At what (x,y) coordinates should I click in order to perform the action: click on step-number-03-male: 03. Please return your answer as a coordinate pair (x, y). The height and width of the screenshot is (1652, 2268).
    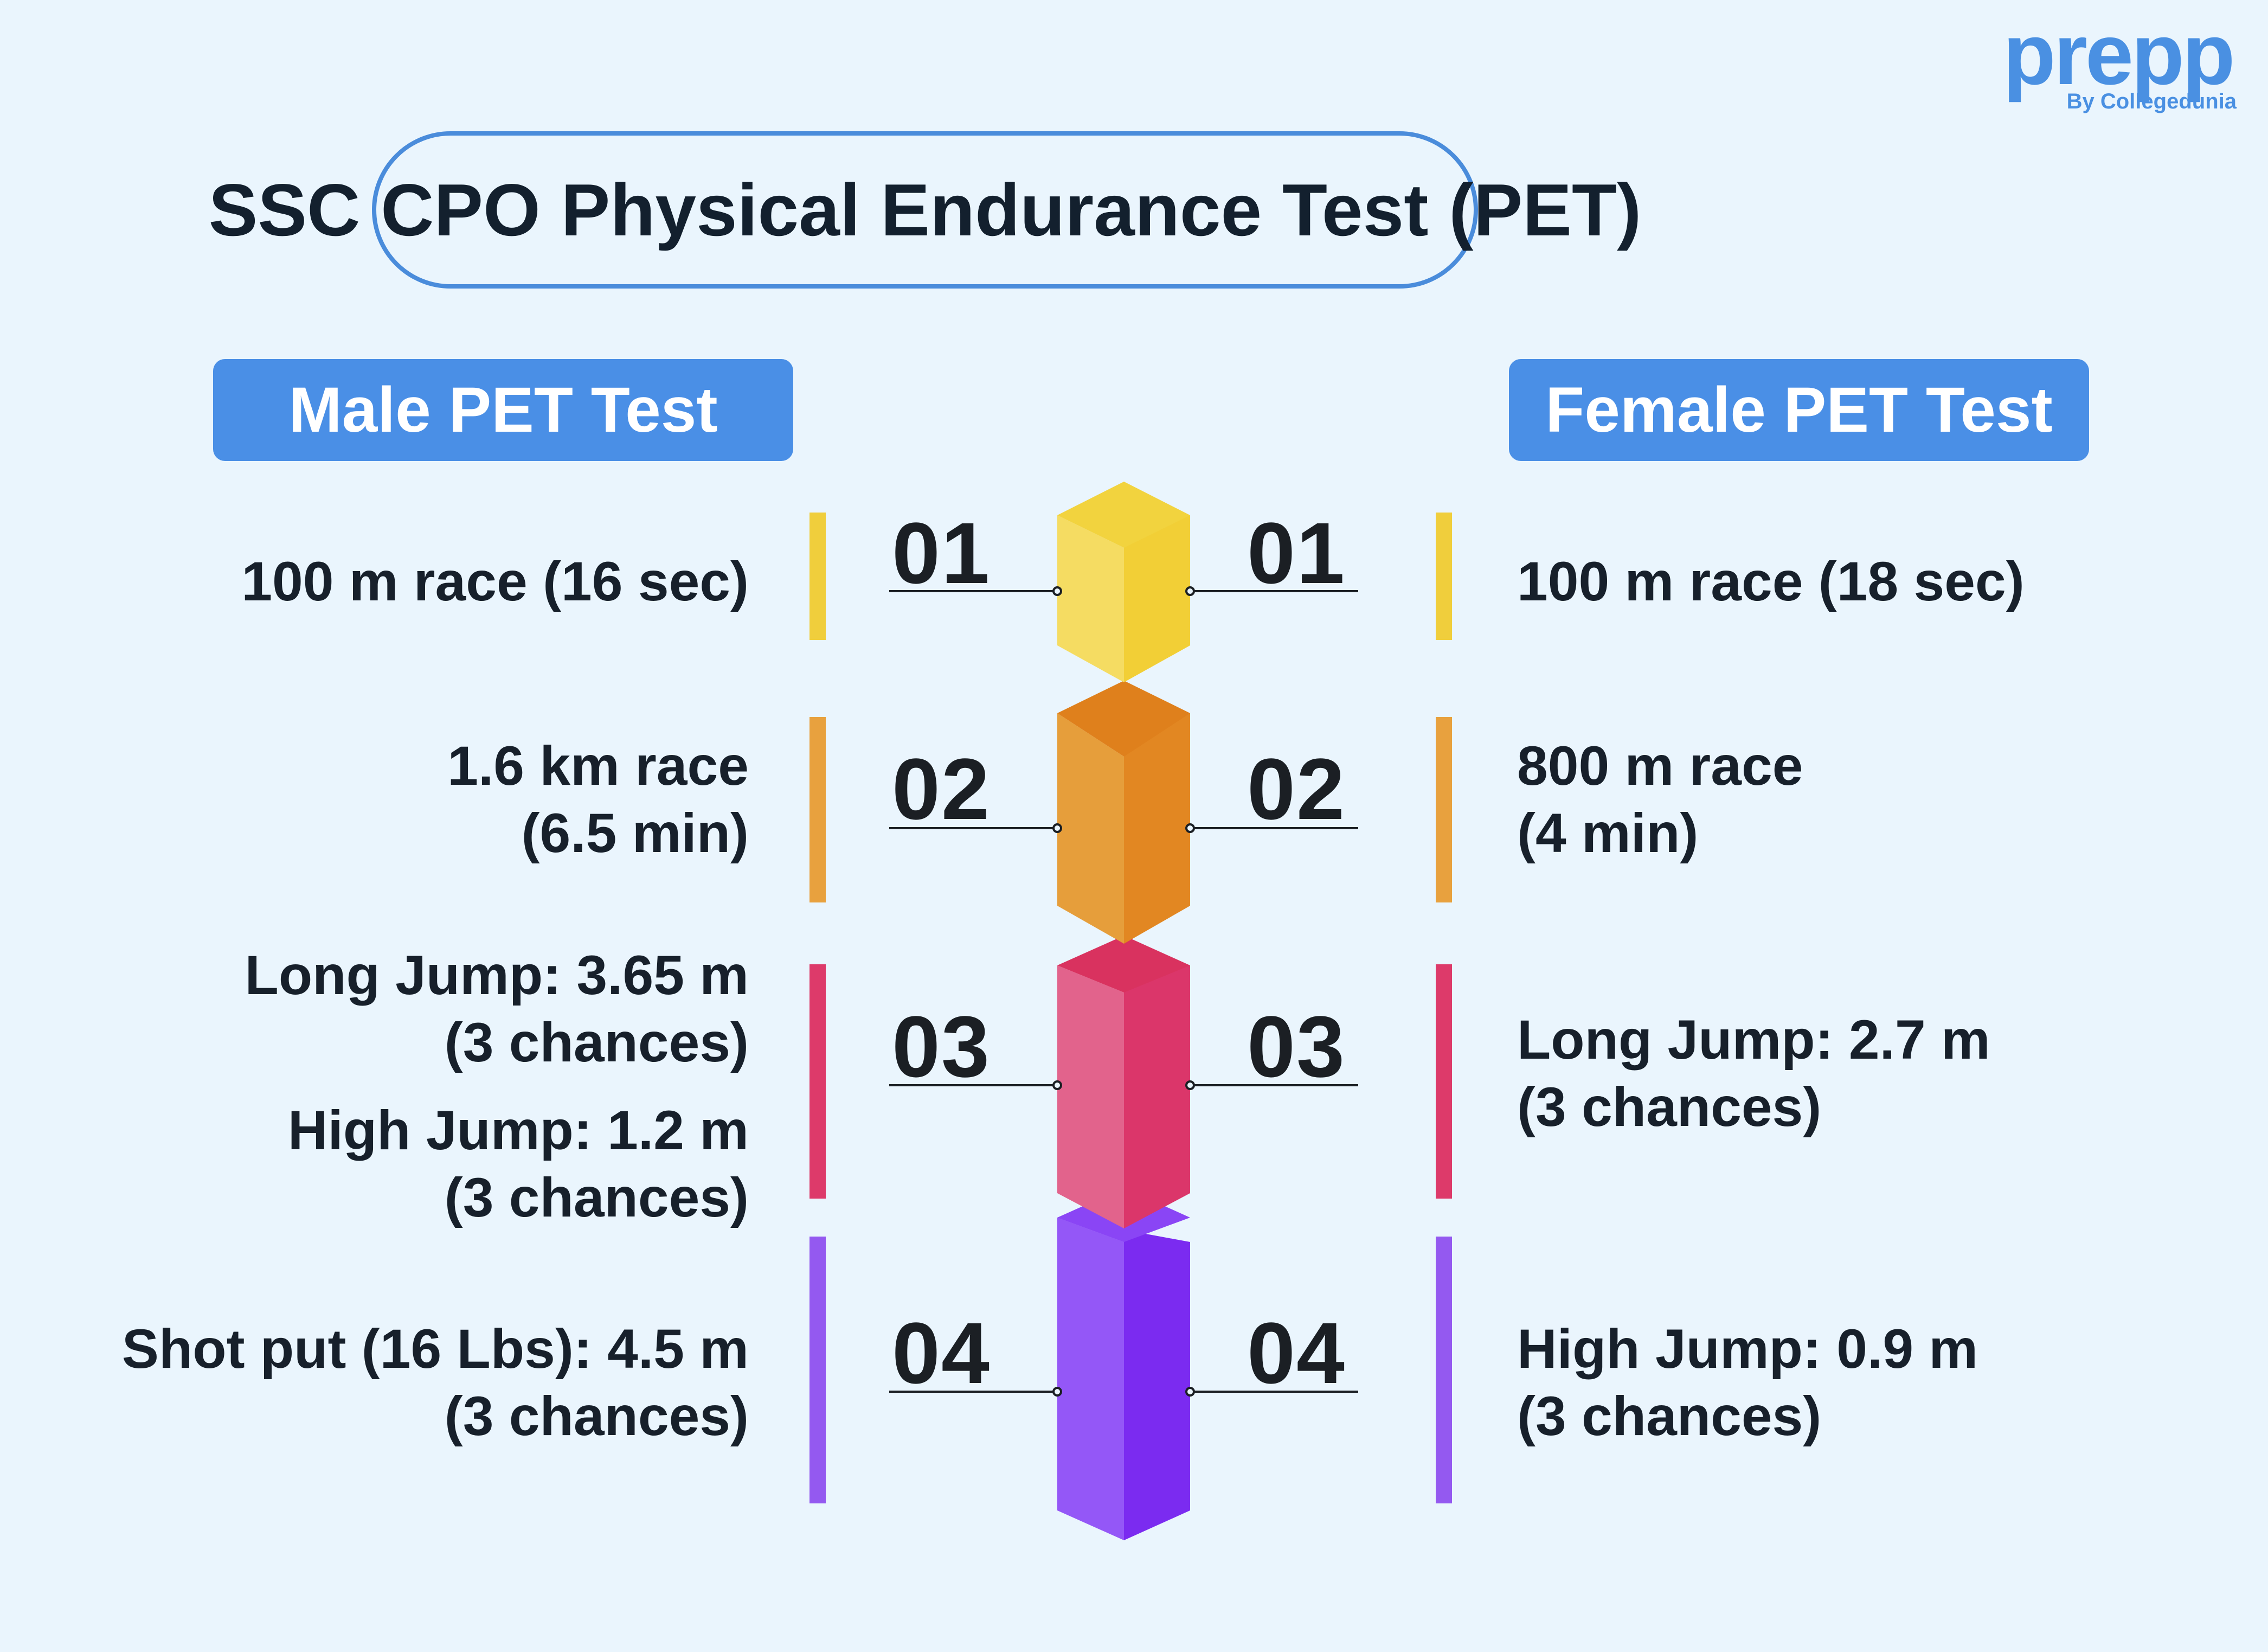
    Looking at the image, I should click on (941, 1046).